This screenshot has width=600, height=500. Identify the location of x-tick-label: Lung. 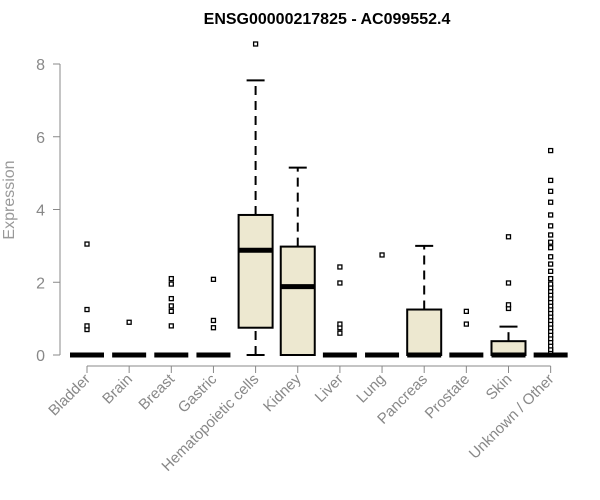
(371, 389).